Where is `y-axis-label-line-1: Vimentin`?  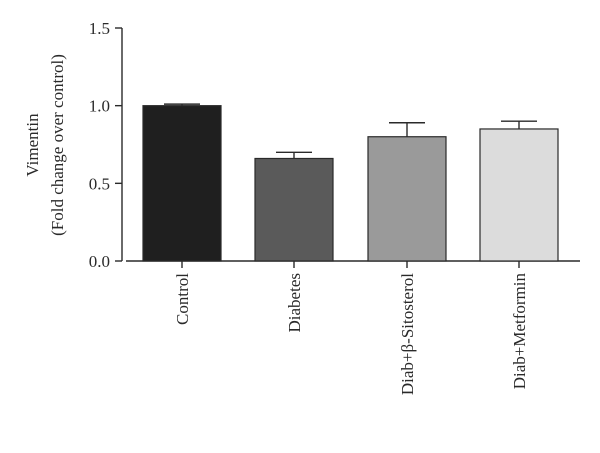 y-axis-label-line-1: Vimentin is located at coordinates (32, 145).